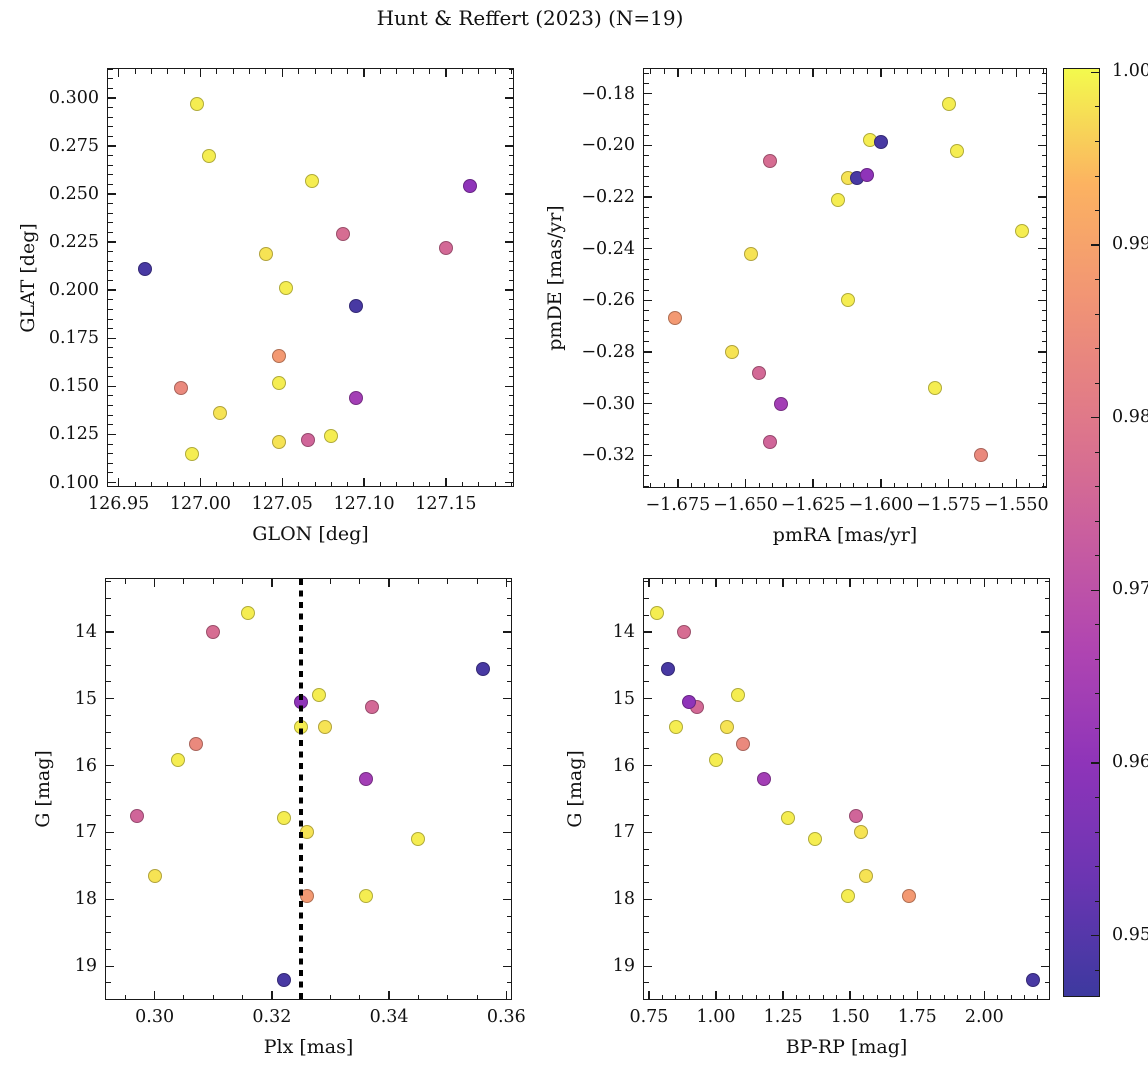 The width and height of the screenshot is (1148, 1067). What do you see at coordinates (119, 504) in the screenshot?
I see `x-tick-label: 126.95` at bounding box center [119, 504].